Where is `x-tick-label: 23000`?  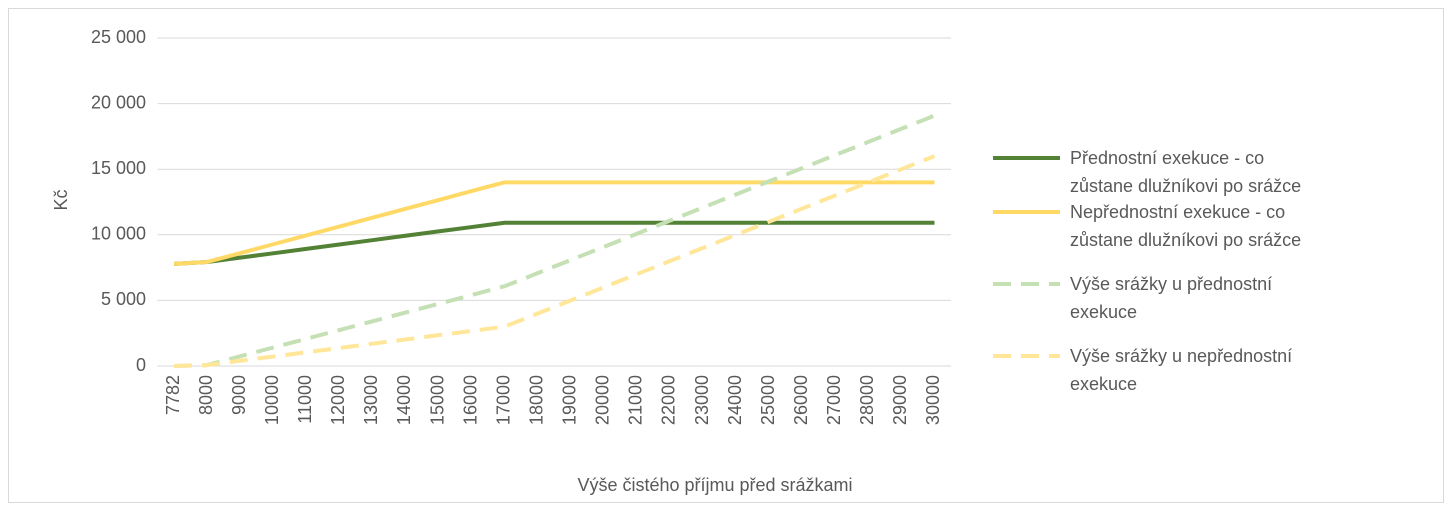 x-tick-label: 23000 is located at coordinates (702, 400).